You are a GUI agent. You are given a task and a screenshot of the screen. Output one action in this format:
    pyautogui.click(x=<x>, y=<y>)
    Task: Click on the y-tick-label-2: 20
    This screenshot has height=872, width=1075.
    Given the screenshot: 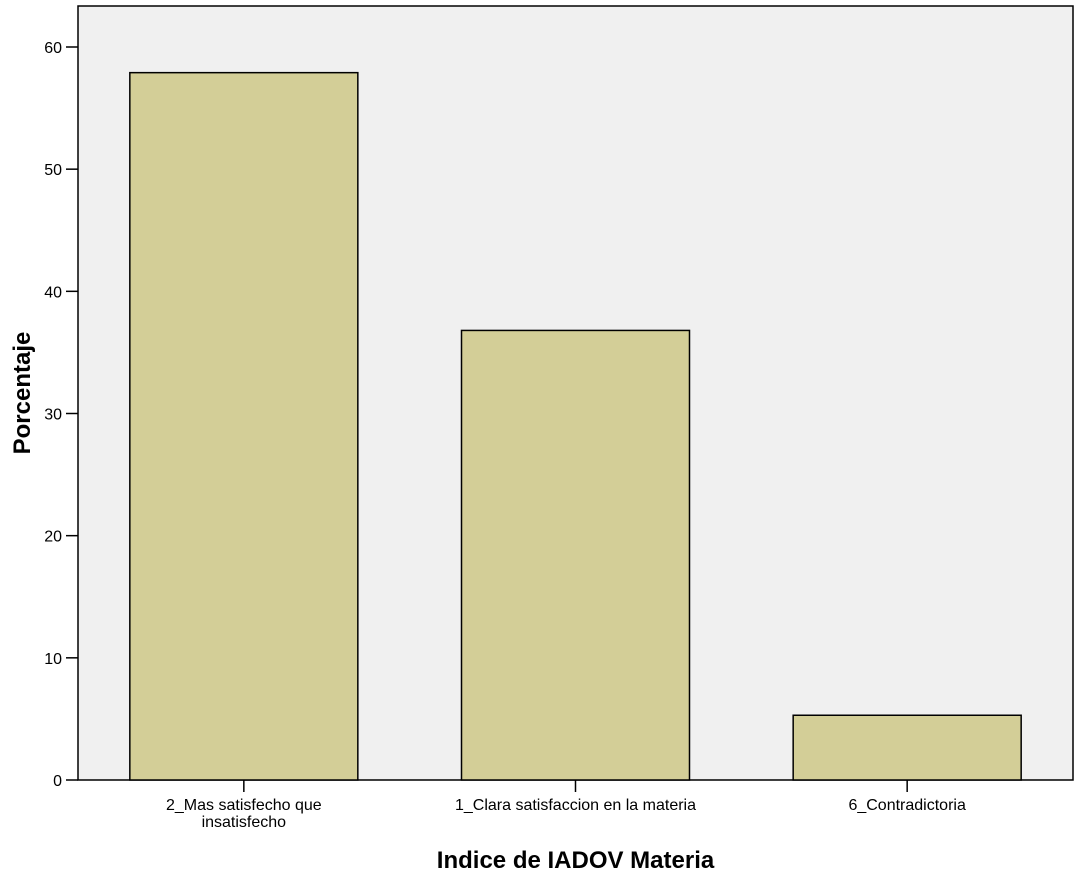 What is the action you would take?
    pyautogui.click(x=53, y=537)
    